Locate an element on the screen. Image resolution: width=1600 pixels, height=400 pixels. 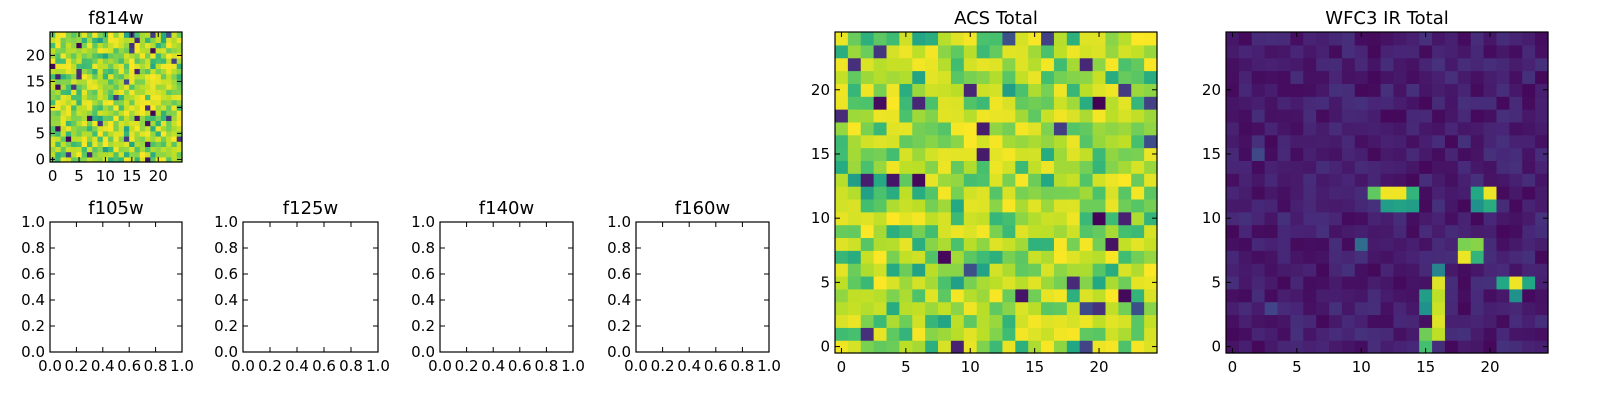
x-tick-label: 0.4 is located at coordinates (689, 366).